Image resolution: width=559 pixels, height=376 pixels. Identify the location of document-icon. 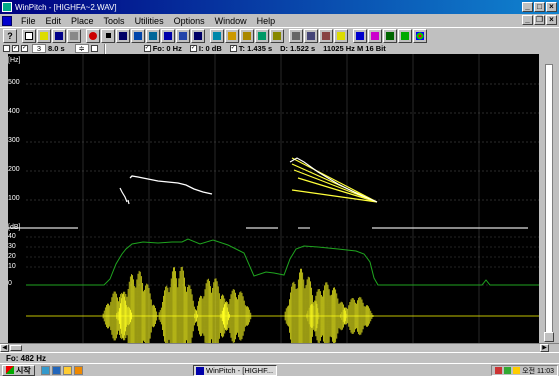
(7, 20).